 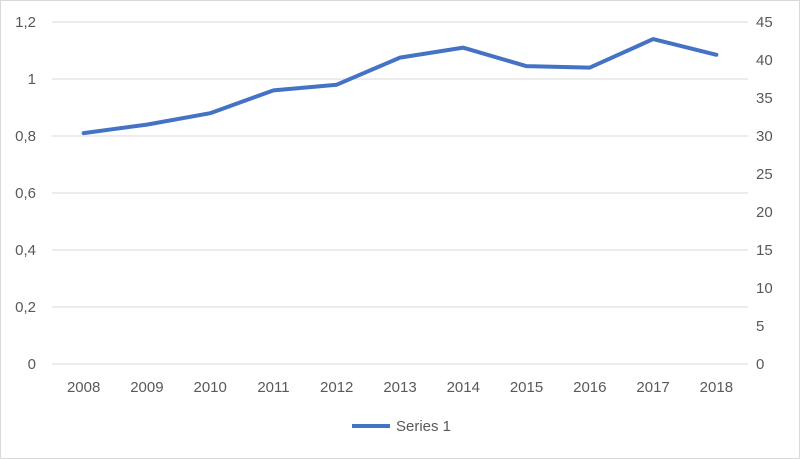 What do you see at coordinates (589, 387) in the screenshot?
I see `x-axis-tick-label: 2016` at bounding box center [589, 387].